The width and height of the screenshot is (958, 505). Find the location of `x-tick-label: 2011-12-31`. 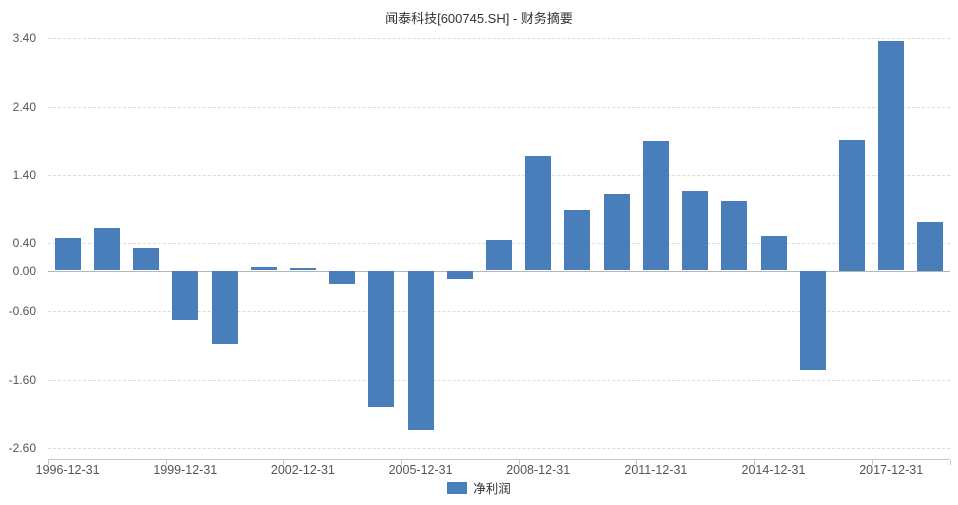

x-tick-label: 2011-12-31 is located at coordinates (656, 470).